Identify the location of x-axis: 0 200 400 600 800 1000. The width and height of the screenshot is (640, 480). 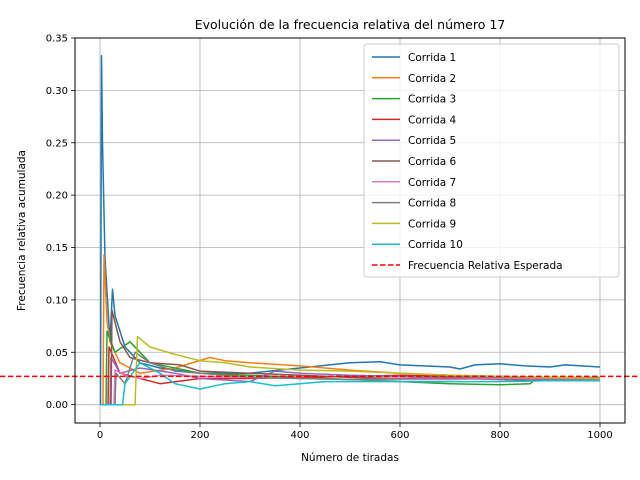
(355, 432).